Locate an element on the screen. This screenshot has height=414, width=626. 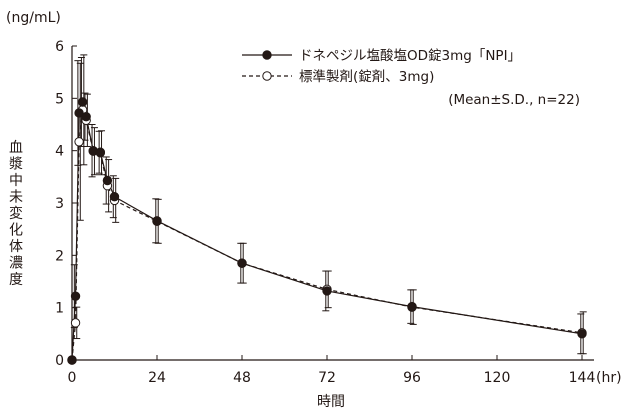
legend-open-circle-marker is located at coordinates (267, 76).